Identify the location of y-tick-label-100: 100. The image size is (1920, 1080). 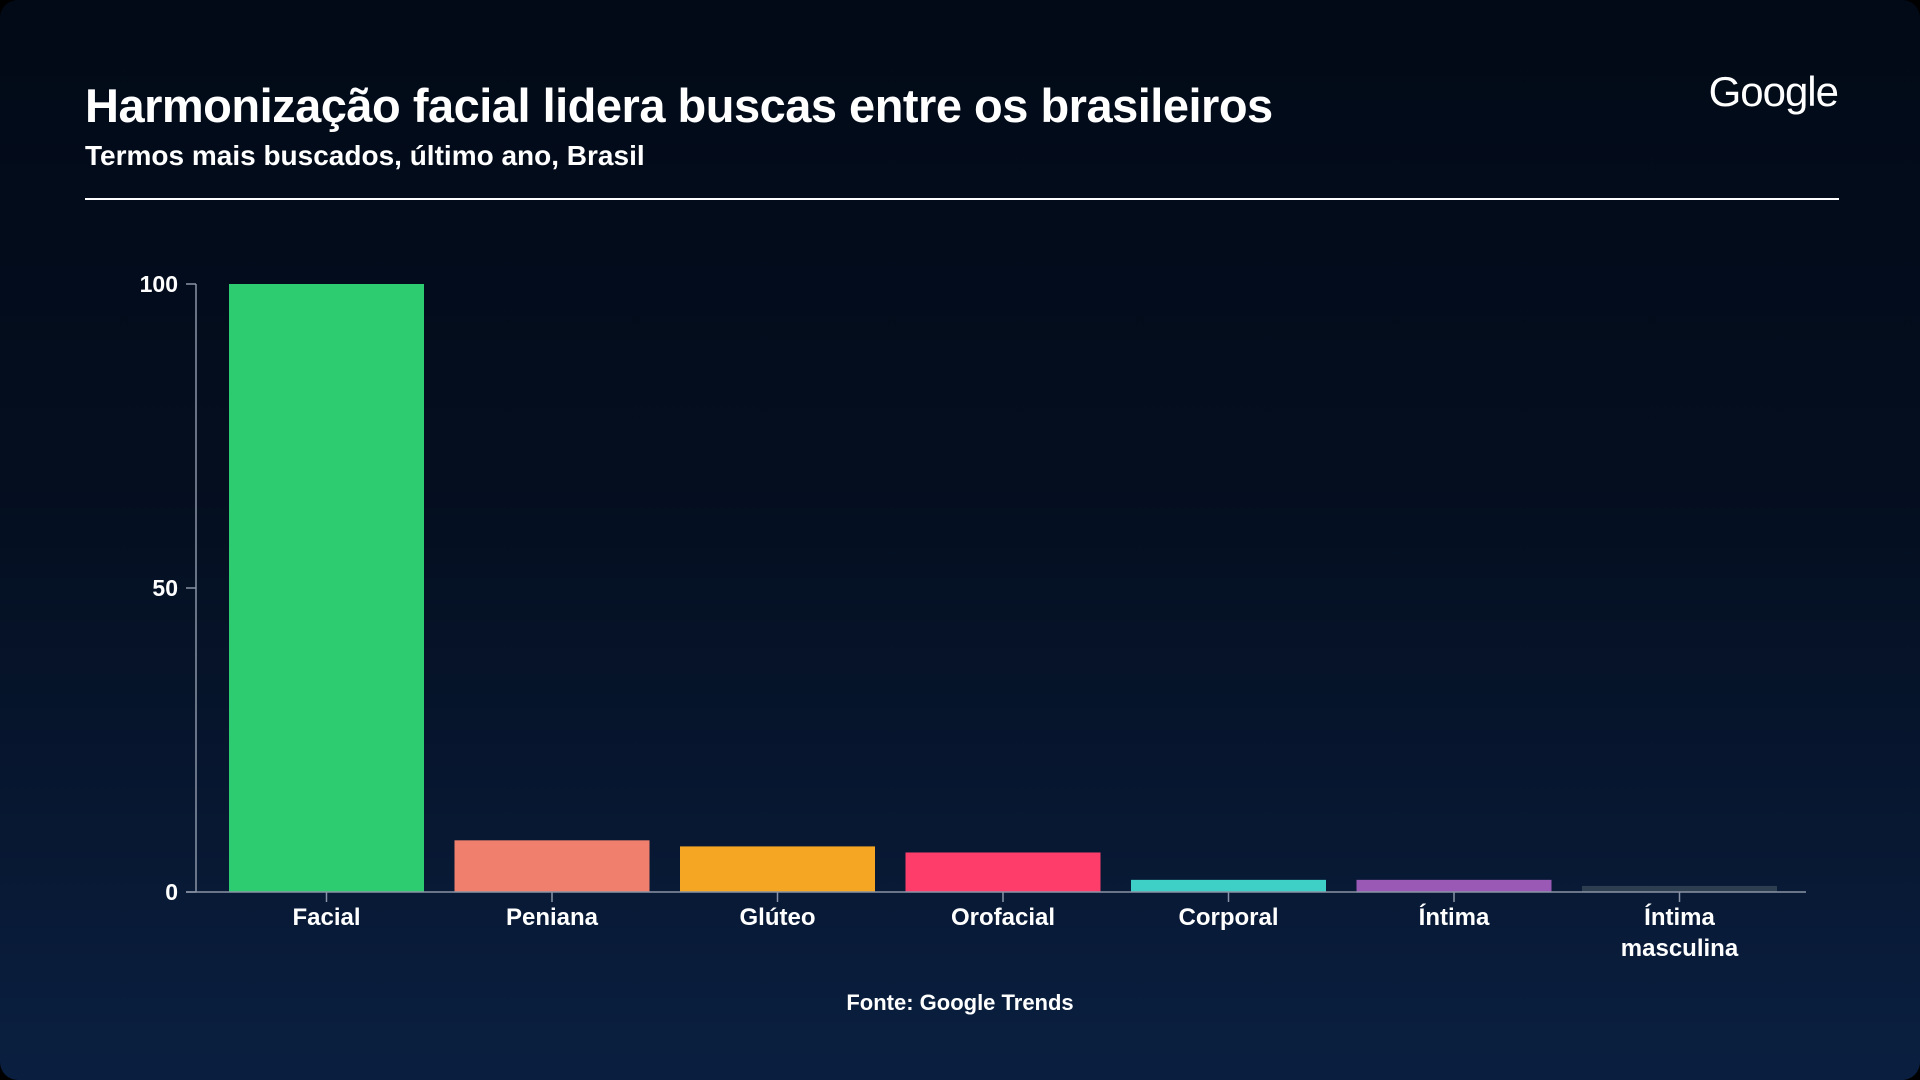
(159, 284).